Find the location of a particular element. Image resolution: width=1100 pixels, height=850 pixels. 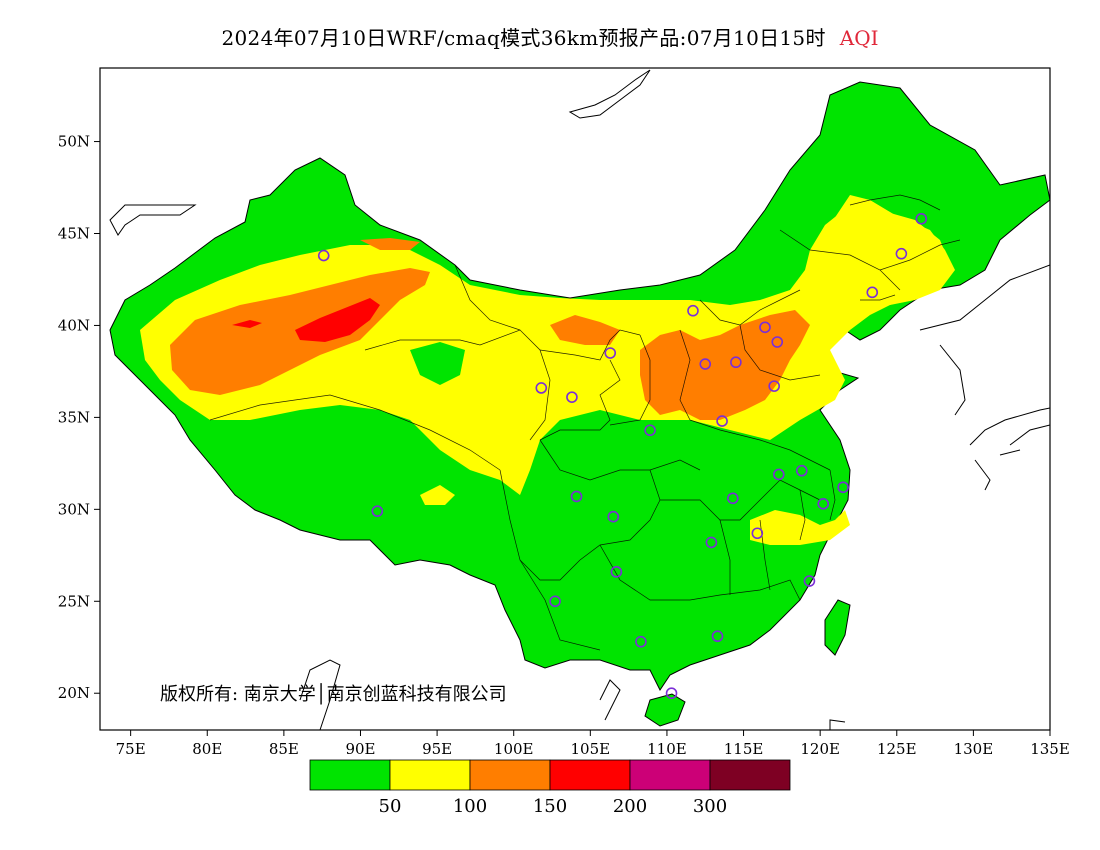

y-tick-label: 30N is located at coordinates (74, 509).